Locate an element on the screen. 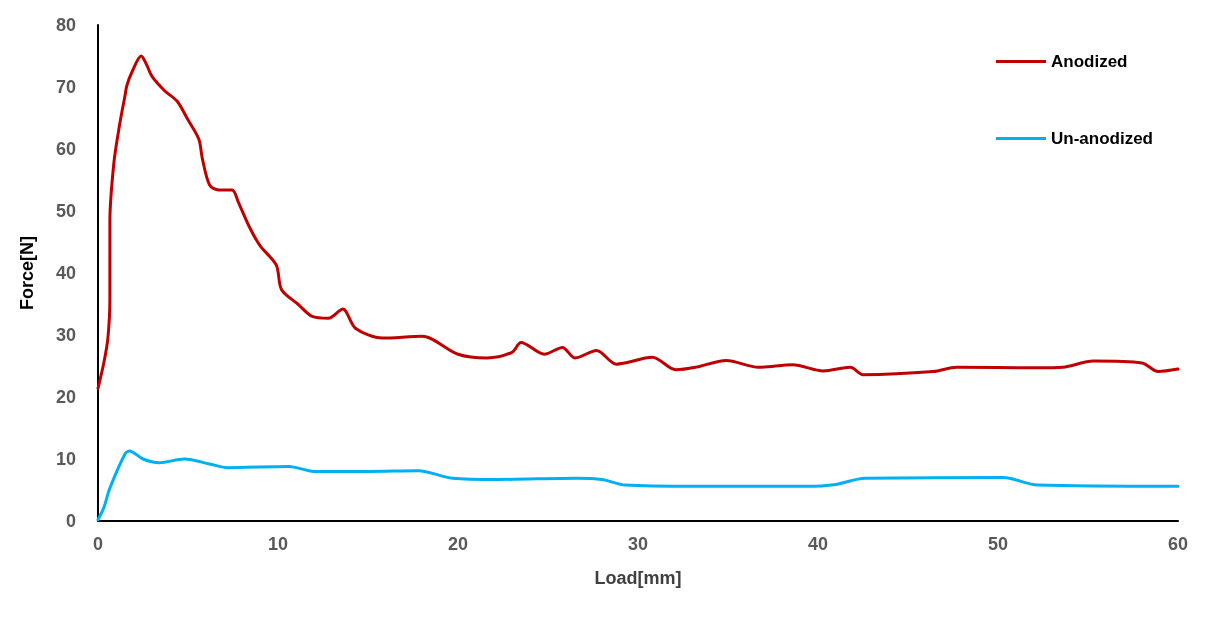  x-tick-label: 0 is located at coordinates (98, 544).